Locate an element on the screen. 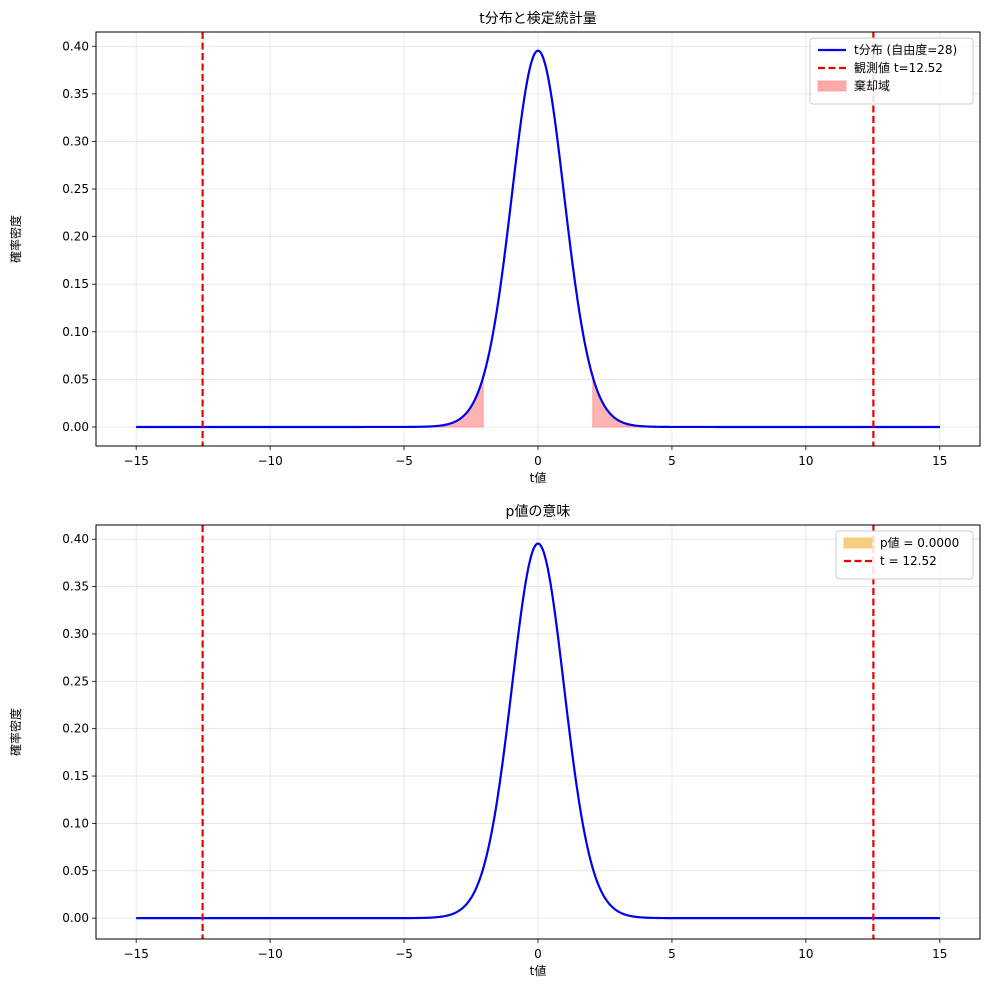 The height and width of the screenshot is (990, 989). legend-label: t = 12.52 is located at coordinates (908, 561).